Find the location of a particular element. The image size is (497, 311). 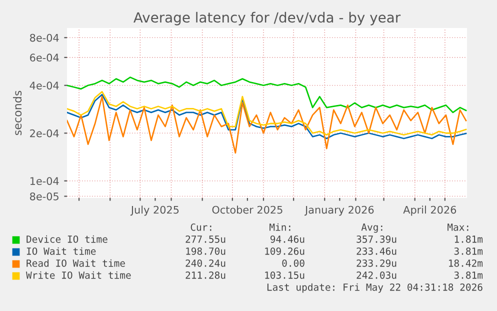

text: 103.15u is located at coordinates (284, 275).